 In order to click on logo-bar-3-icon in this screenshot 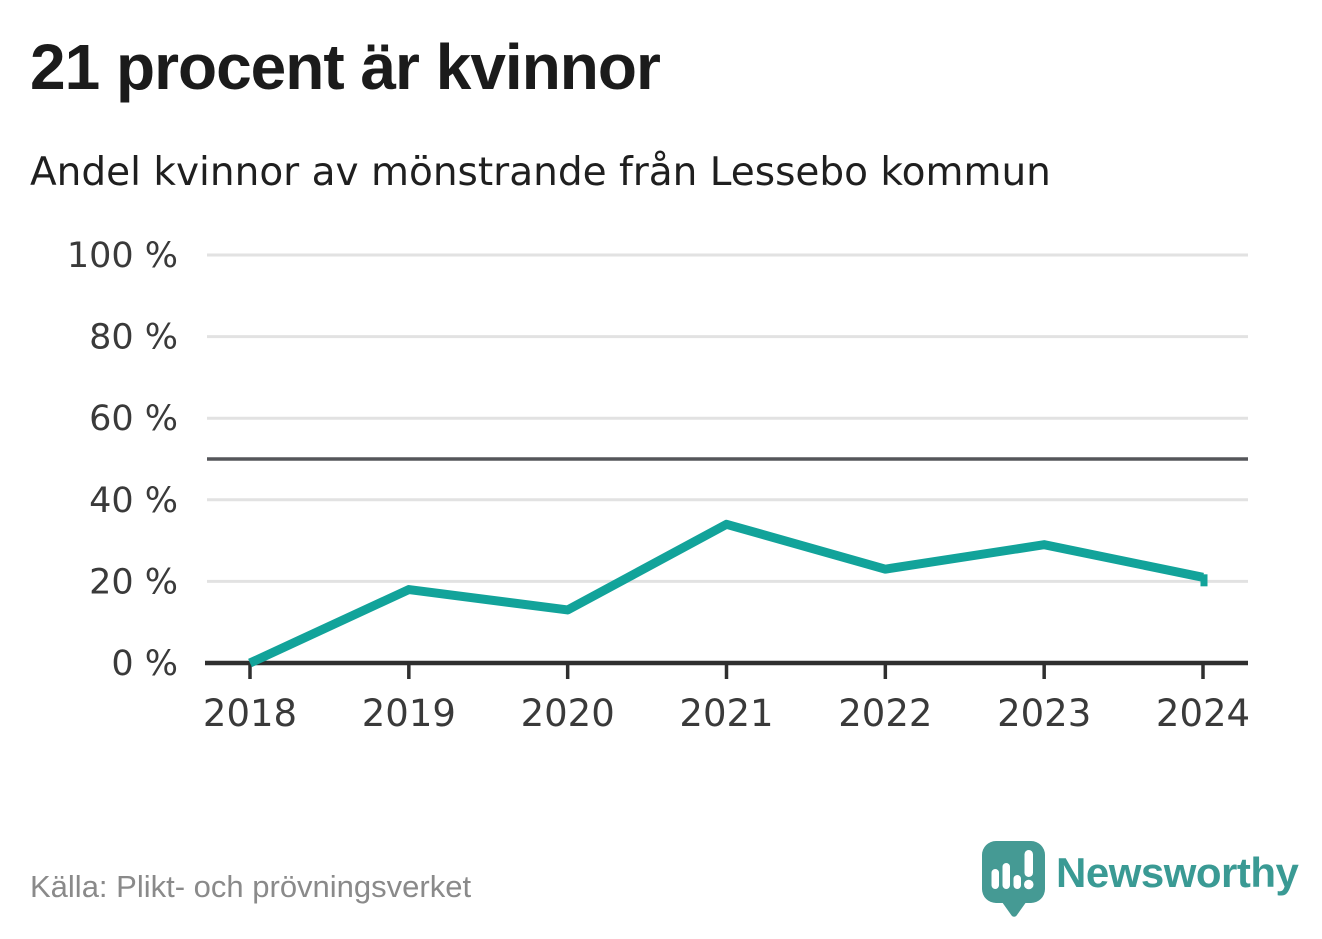, I will do `click(1017, 881)`.